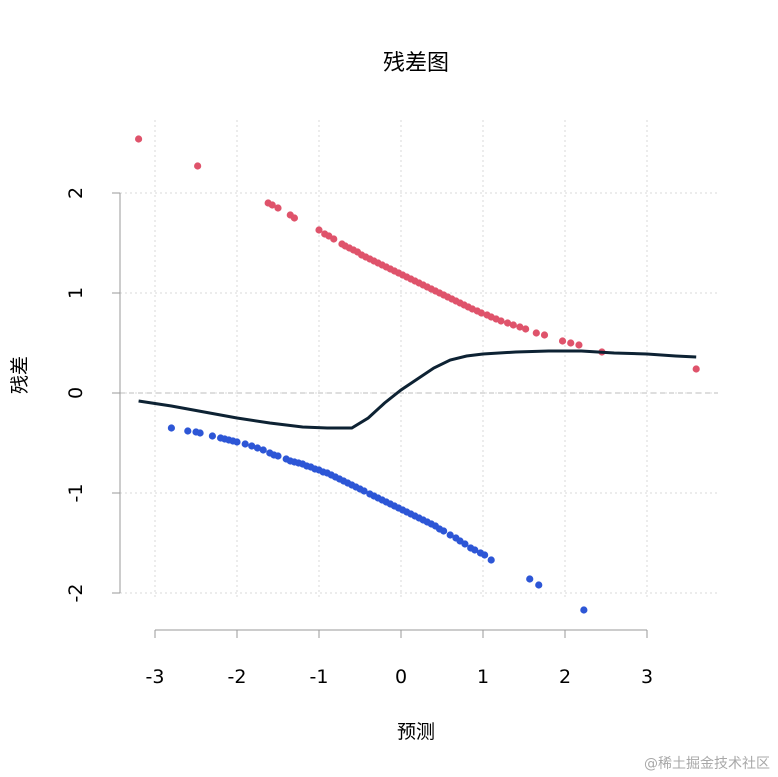 This screenshot has height=777, width=778. Describe the element at coordinates (76, 293) in the screenshot. I see `y-tick-label: 1` at that location.